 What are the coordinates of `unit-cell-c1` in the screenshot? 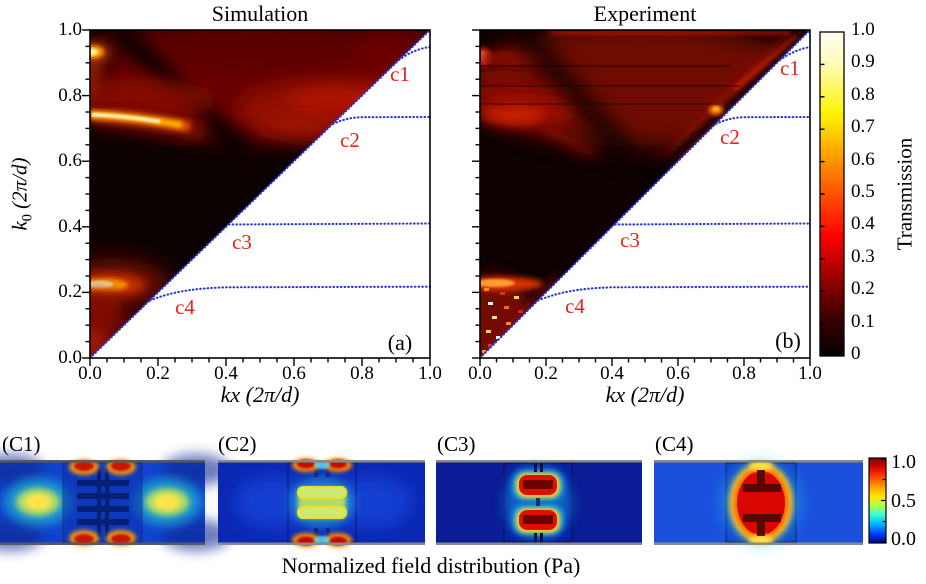 It's located at (102, 502).